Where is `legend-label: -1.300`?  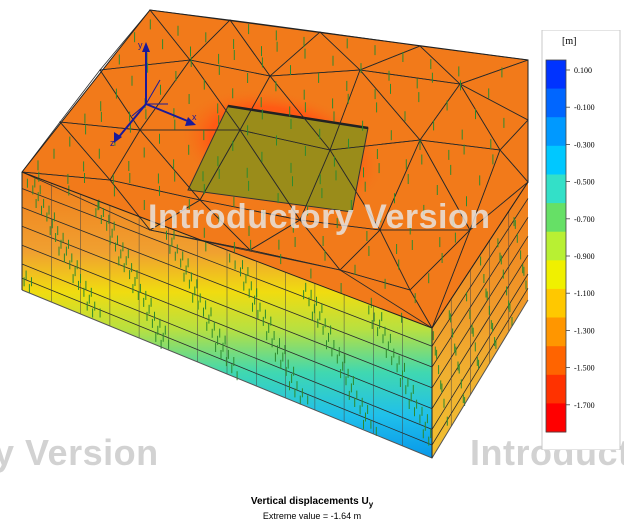
legend-label: -1.300 is located at coordinates (584, 330).